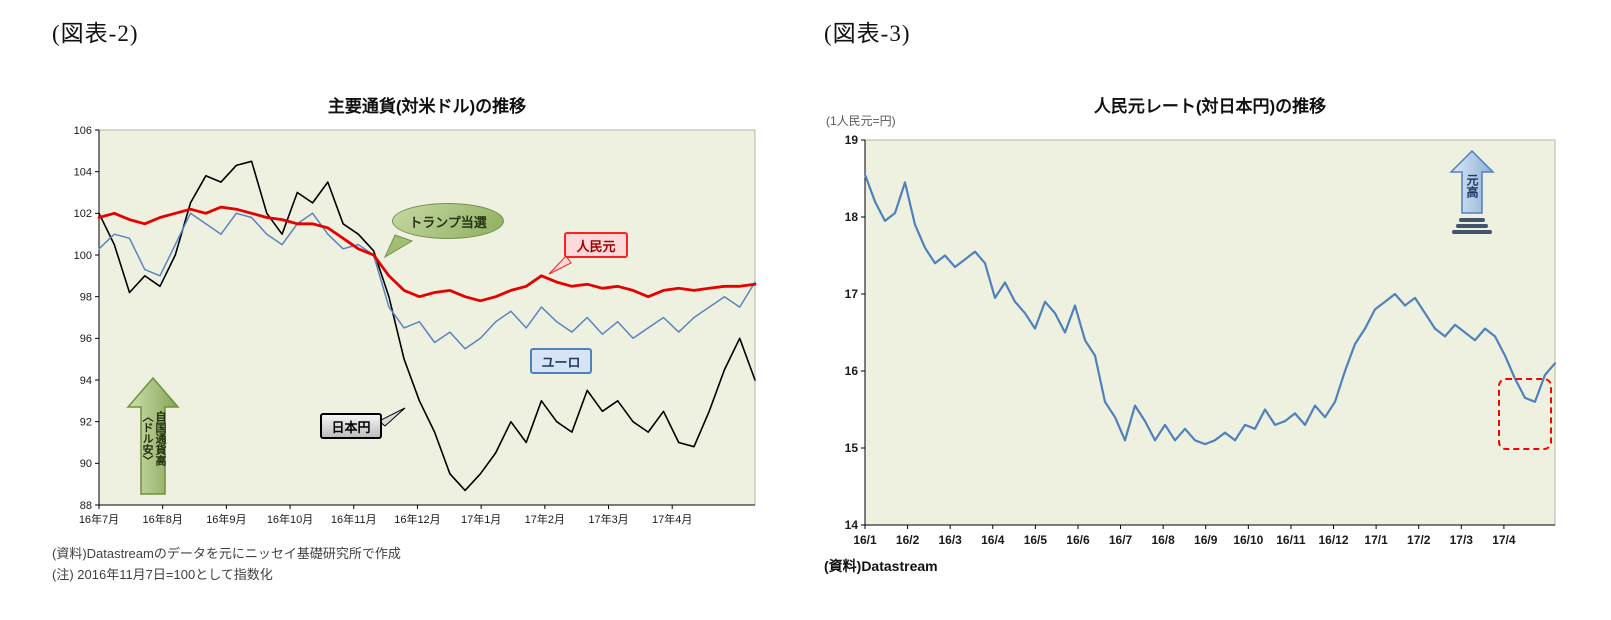 This screenshot has height=620, width=1611. Describe the element at coordinates (417, 519) in the screenshot. I see `svg-text: 16年12月` at that location.